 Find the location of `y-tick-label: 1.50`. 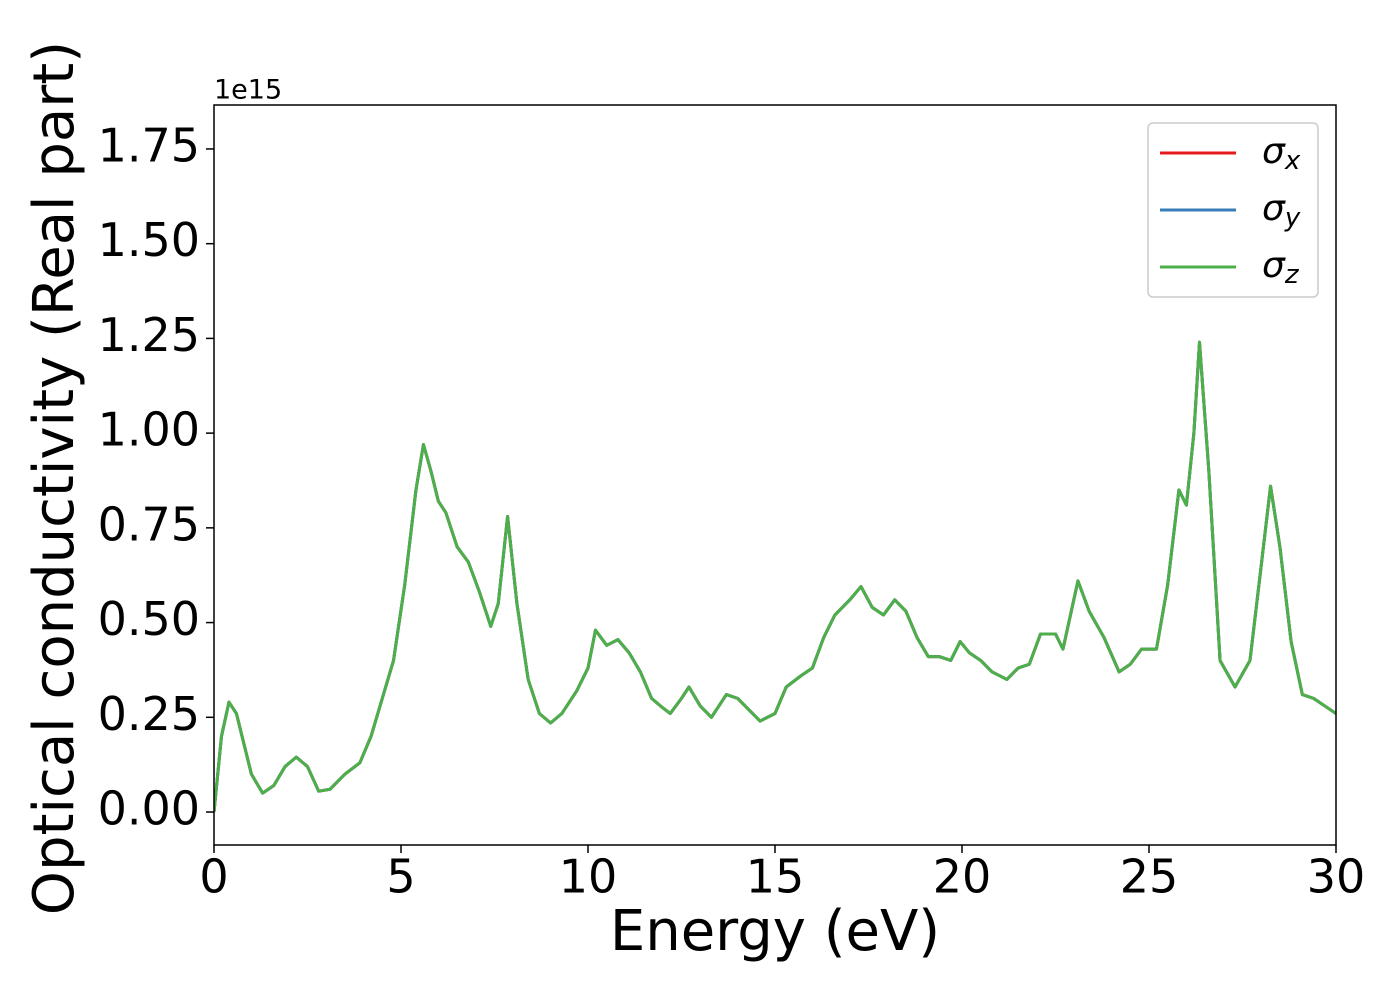

y-tick-label: 1.50 is located at coordinates (149, 240).